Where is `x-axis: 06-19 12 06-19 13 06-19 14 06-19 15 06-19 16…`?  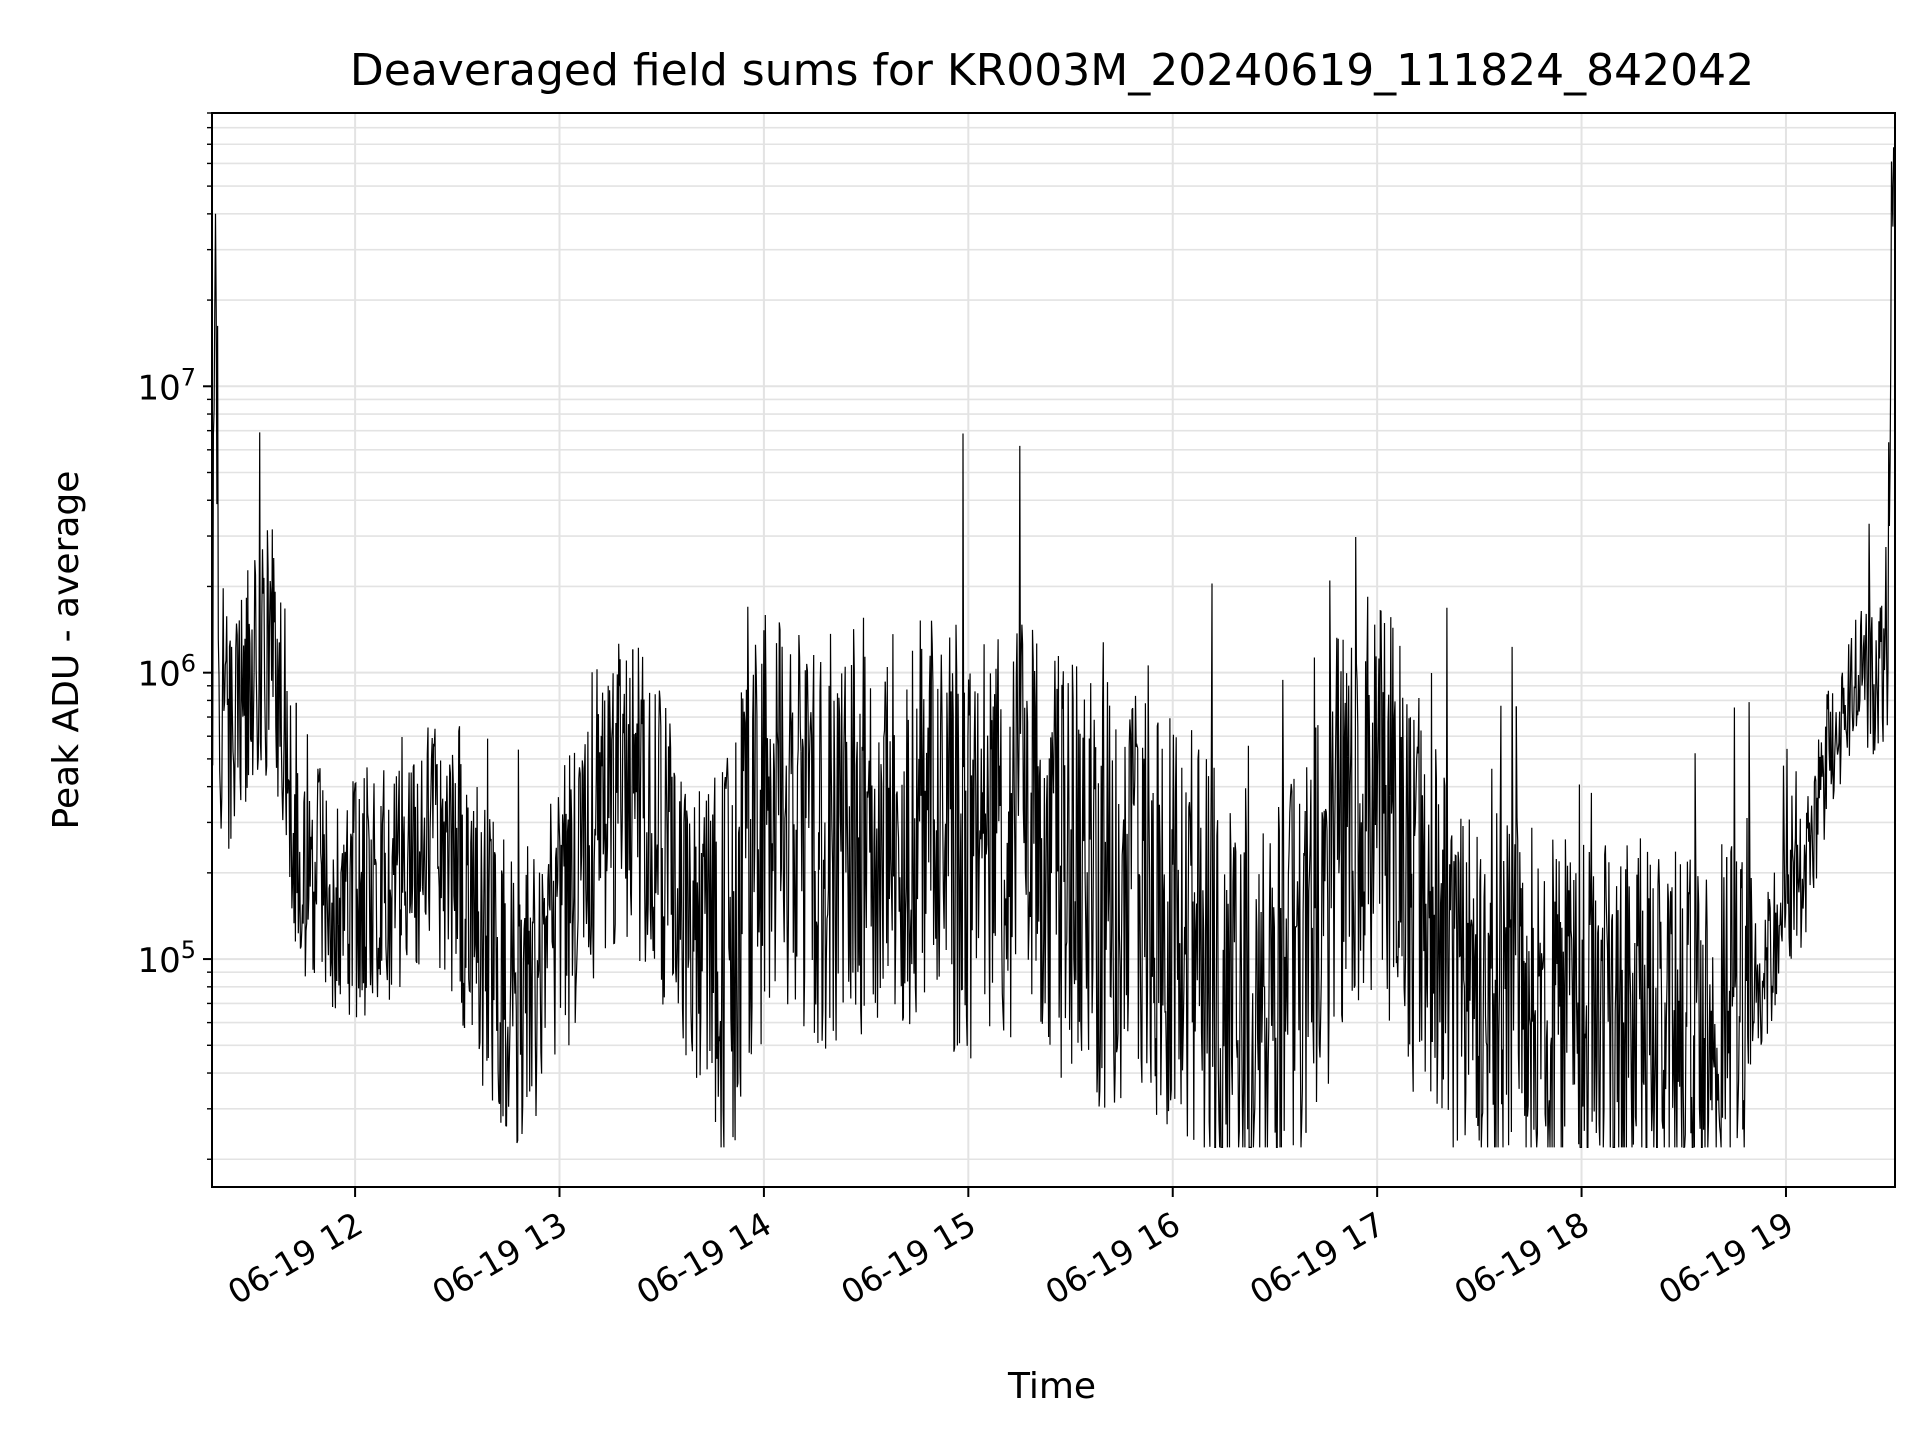
x-axis: 06-19 12 06-19 13 06-19 14 06-19 15 06-19 16… is located at coordinates (1010, 1249).